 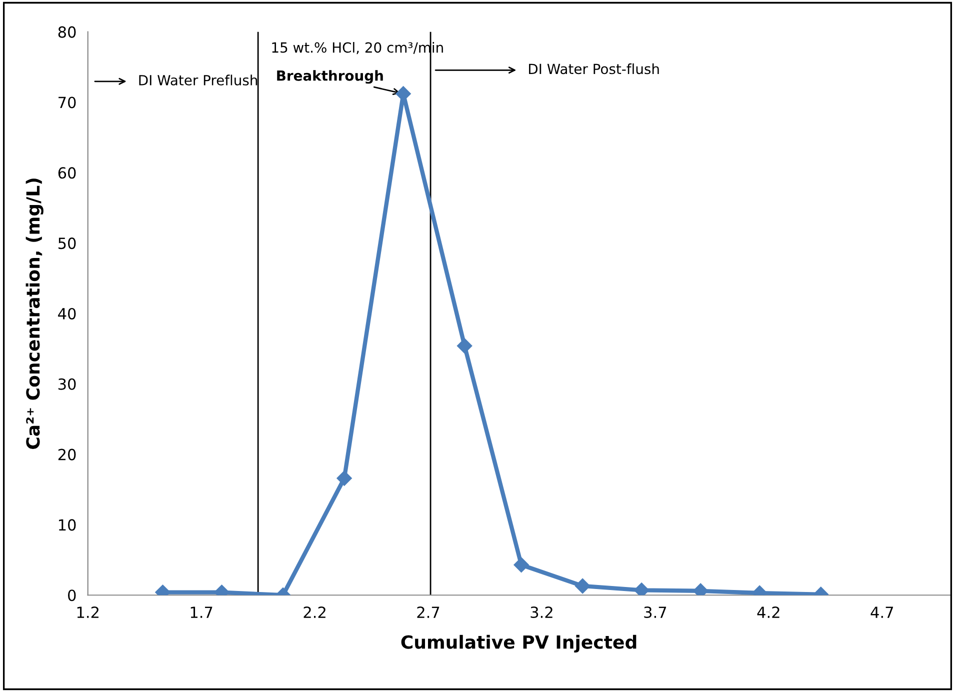 What do you see at coordinates (881, 612) in the screenshot?
I see `x-tick-label: 4.7` at bounding box center [881, 612].